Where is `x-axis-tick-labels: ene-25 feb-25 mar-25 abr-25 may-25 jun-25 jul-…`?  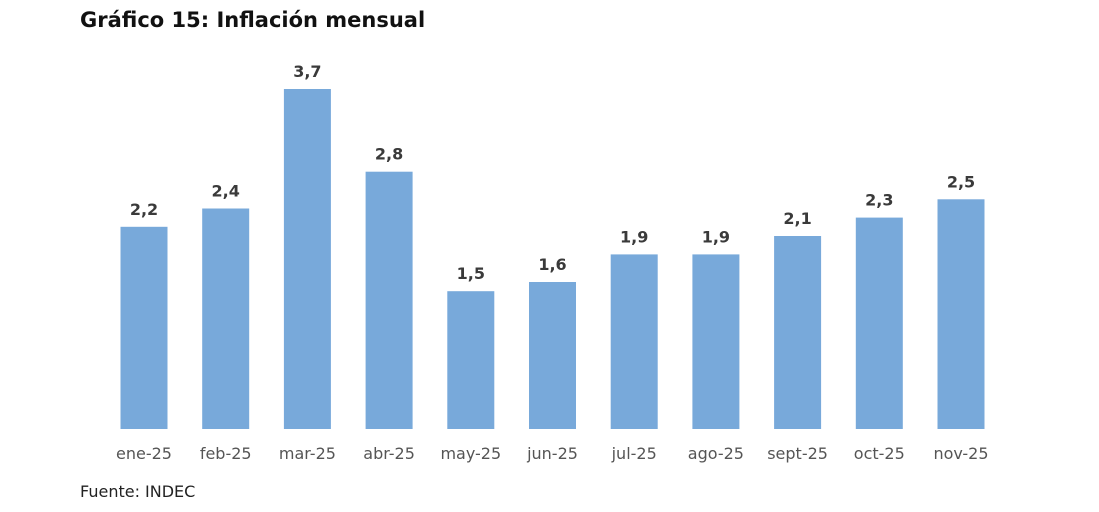
x-axis-tick-labels: ene-25 feb-25 mar-25 abr-25 may-25 jun-25 jul-… is located at coordinates (552, 453).